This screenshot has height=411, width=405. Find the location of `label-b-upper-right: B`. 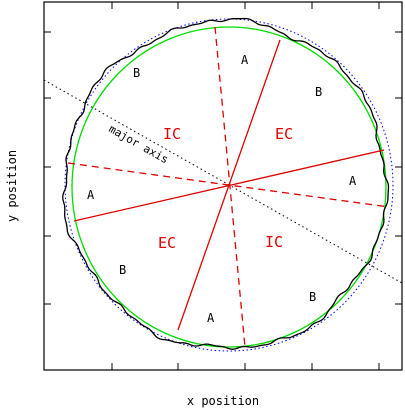

label-b-upper-right: B is located at coordinates (318, 92).